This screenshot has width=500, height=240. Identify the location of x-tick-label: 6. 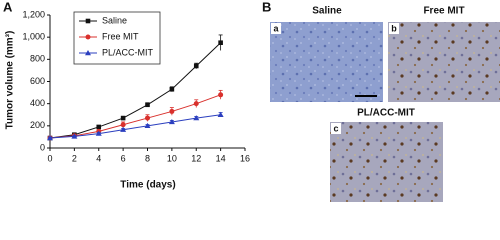
(123, 158).